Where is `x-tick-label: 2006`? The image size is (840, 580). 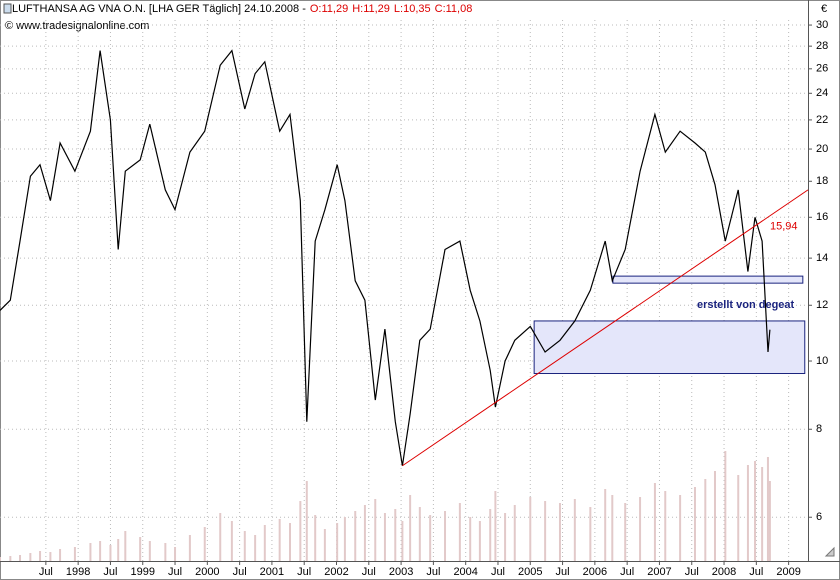
x-tick-label: 2006 is located at coordinates (595, 572).